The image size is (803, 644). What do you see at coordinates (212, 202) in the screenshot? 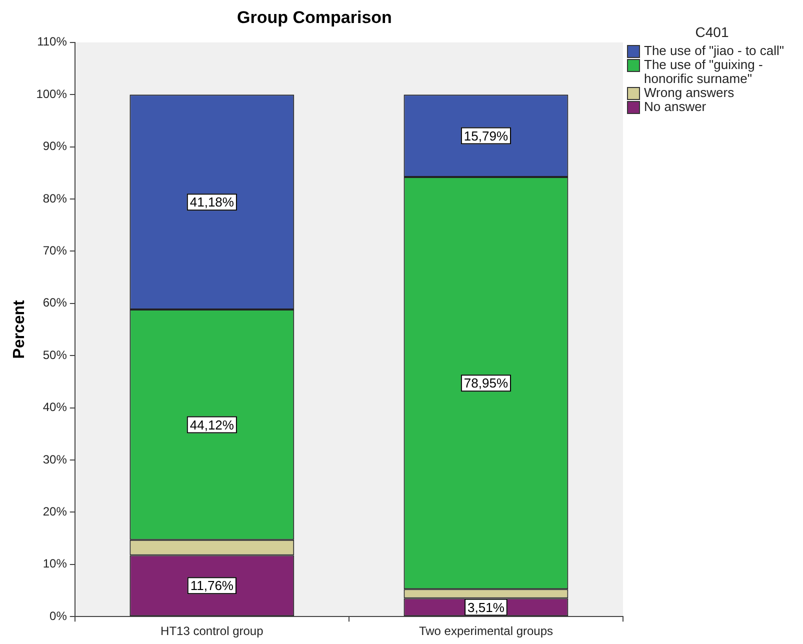
I see `data-label: 41,18%` at bounding box center [212, 202].